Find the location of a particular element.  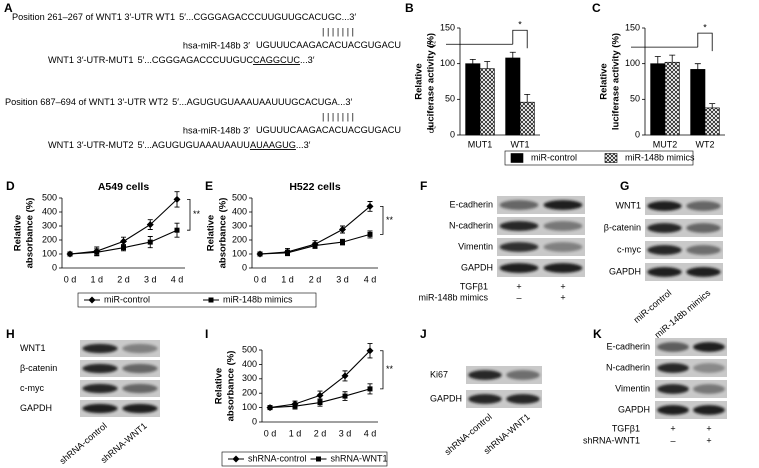

legend-label: shRNA-WNT1 is located at coordinates (359, 458).